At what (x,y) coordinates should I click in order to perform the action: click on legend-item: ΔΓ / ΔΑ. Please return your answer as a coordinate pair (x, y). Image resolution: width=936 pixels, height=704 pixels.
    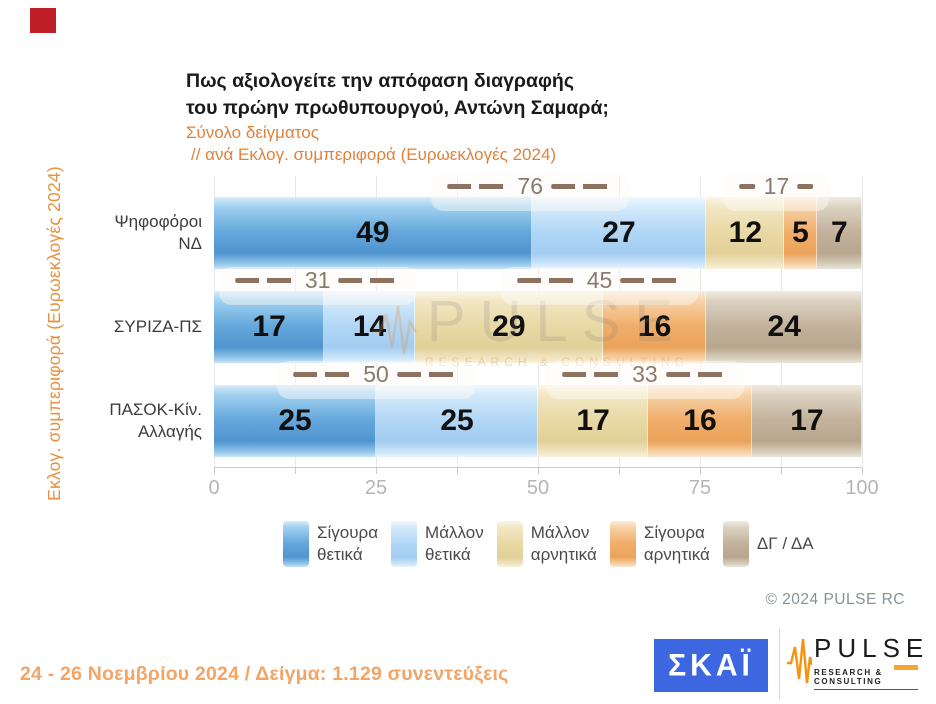
    Looking at the image, I should click on (768, 544).